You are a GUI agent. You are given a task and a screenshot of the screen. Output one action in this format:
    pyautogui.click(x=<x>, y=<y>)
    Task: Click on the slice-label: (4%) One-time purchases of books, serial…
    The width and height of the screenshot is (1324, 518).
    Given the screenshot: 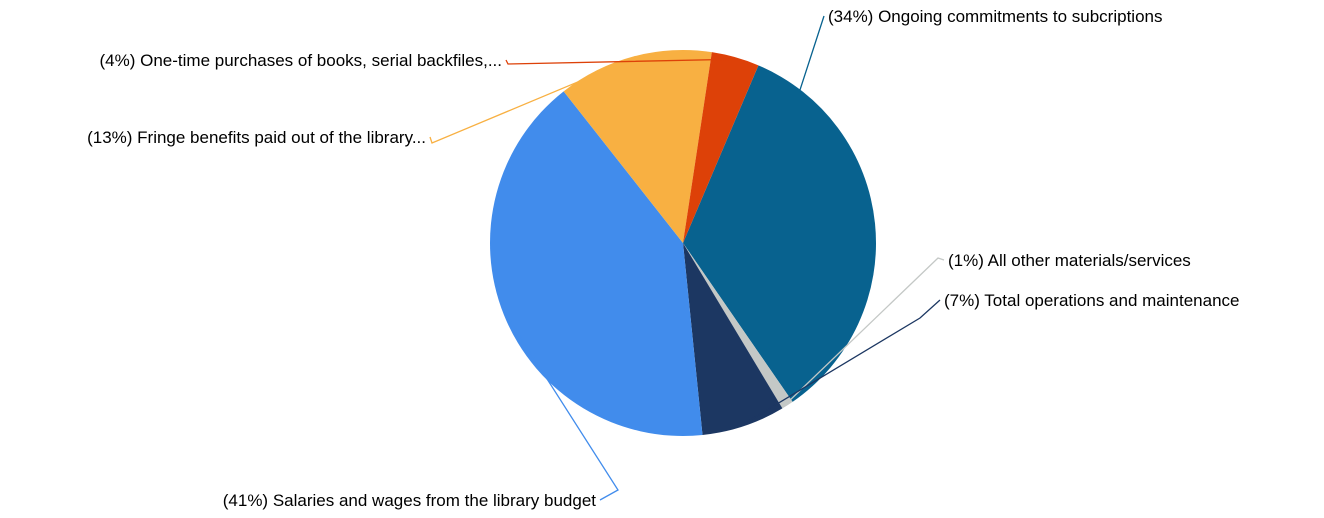 What is the action you would take?
    pyautogui.click(x=301, y=60)
    